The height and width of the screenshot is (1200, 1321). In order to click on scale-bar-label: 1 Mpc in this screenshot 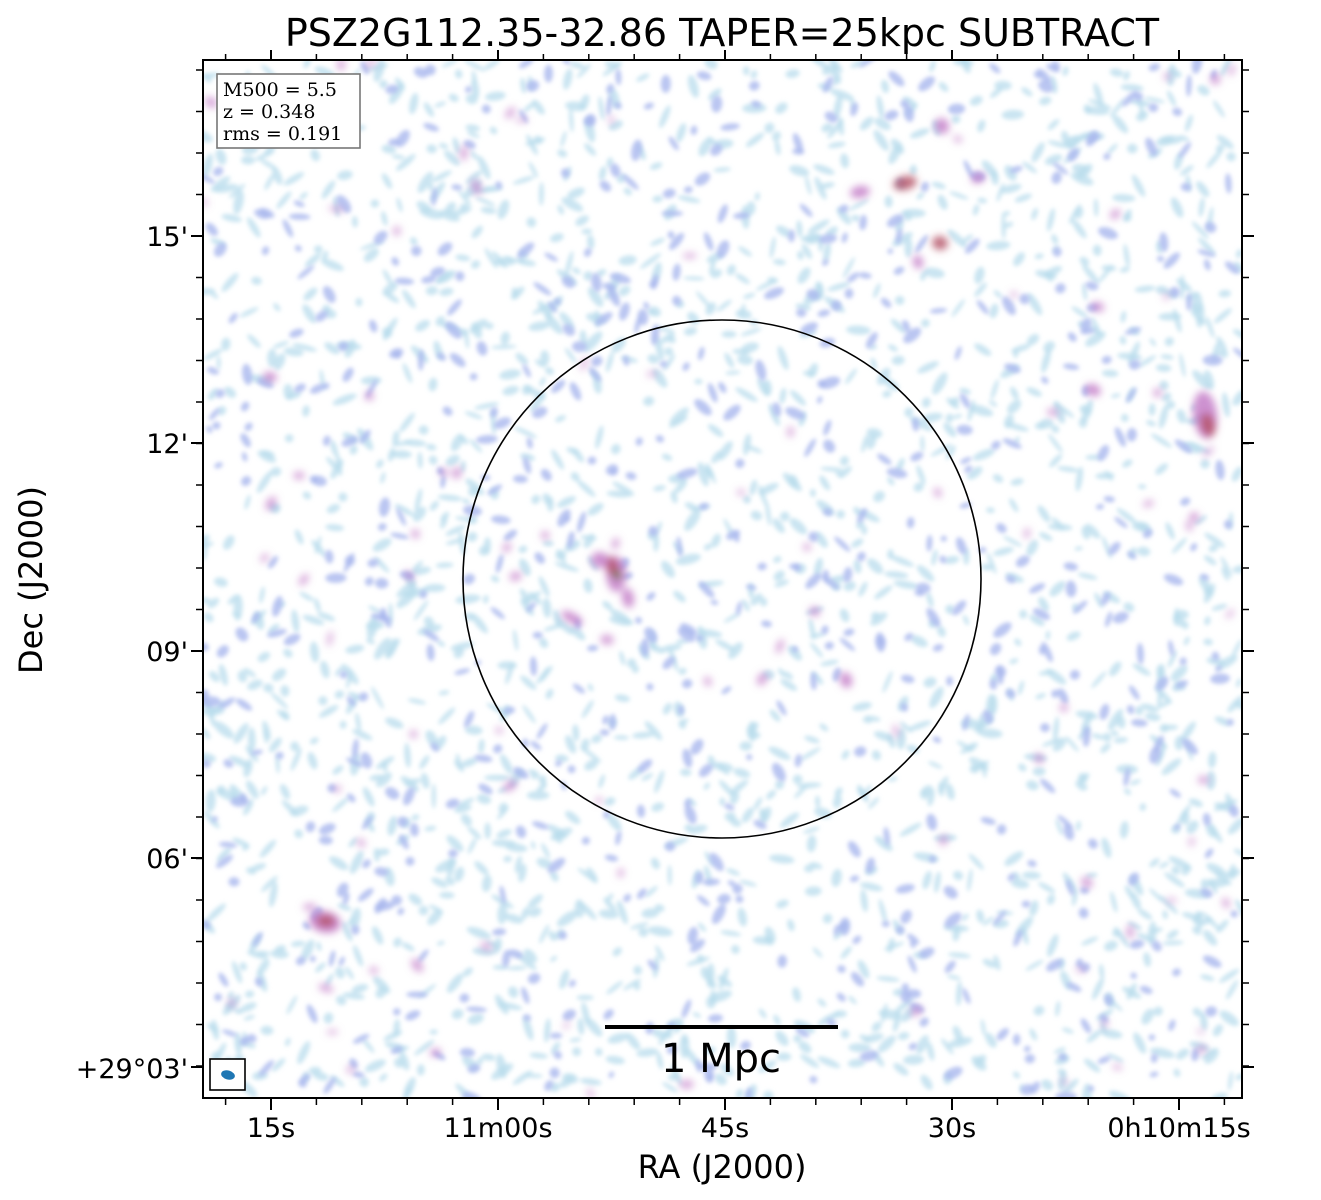, I will do `click(721, 1059)`.